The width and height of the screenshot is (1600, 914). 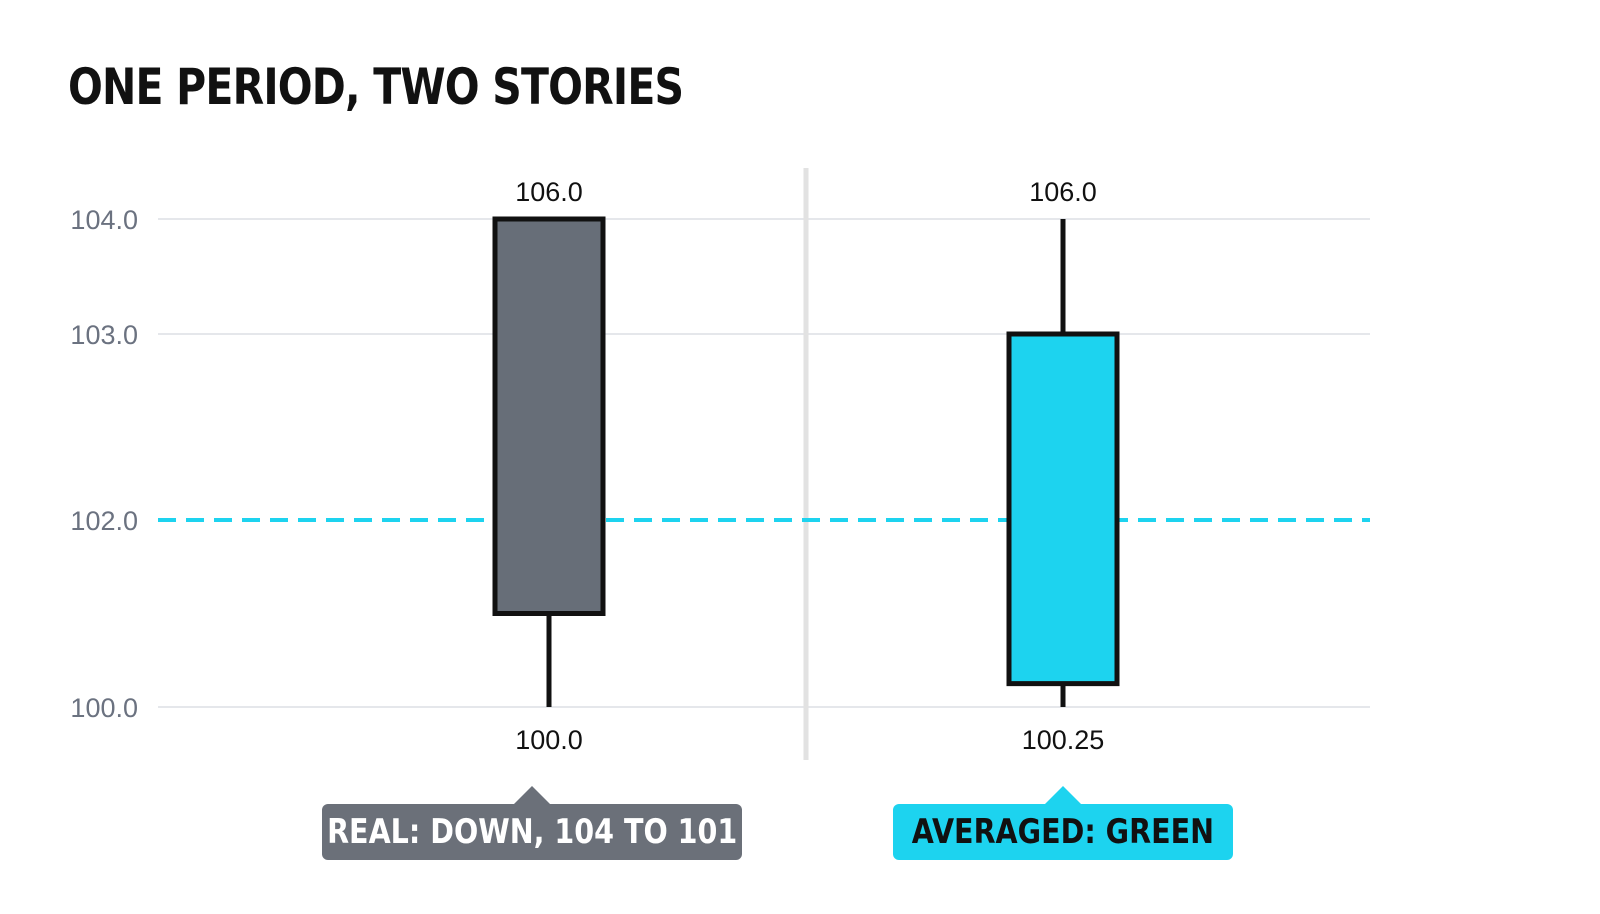 I want to click on callout-averaged: AVERAGED: GREEN, so click(x=1063, y=823).